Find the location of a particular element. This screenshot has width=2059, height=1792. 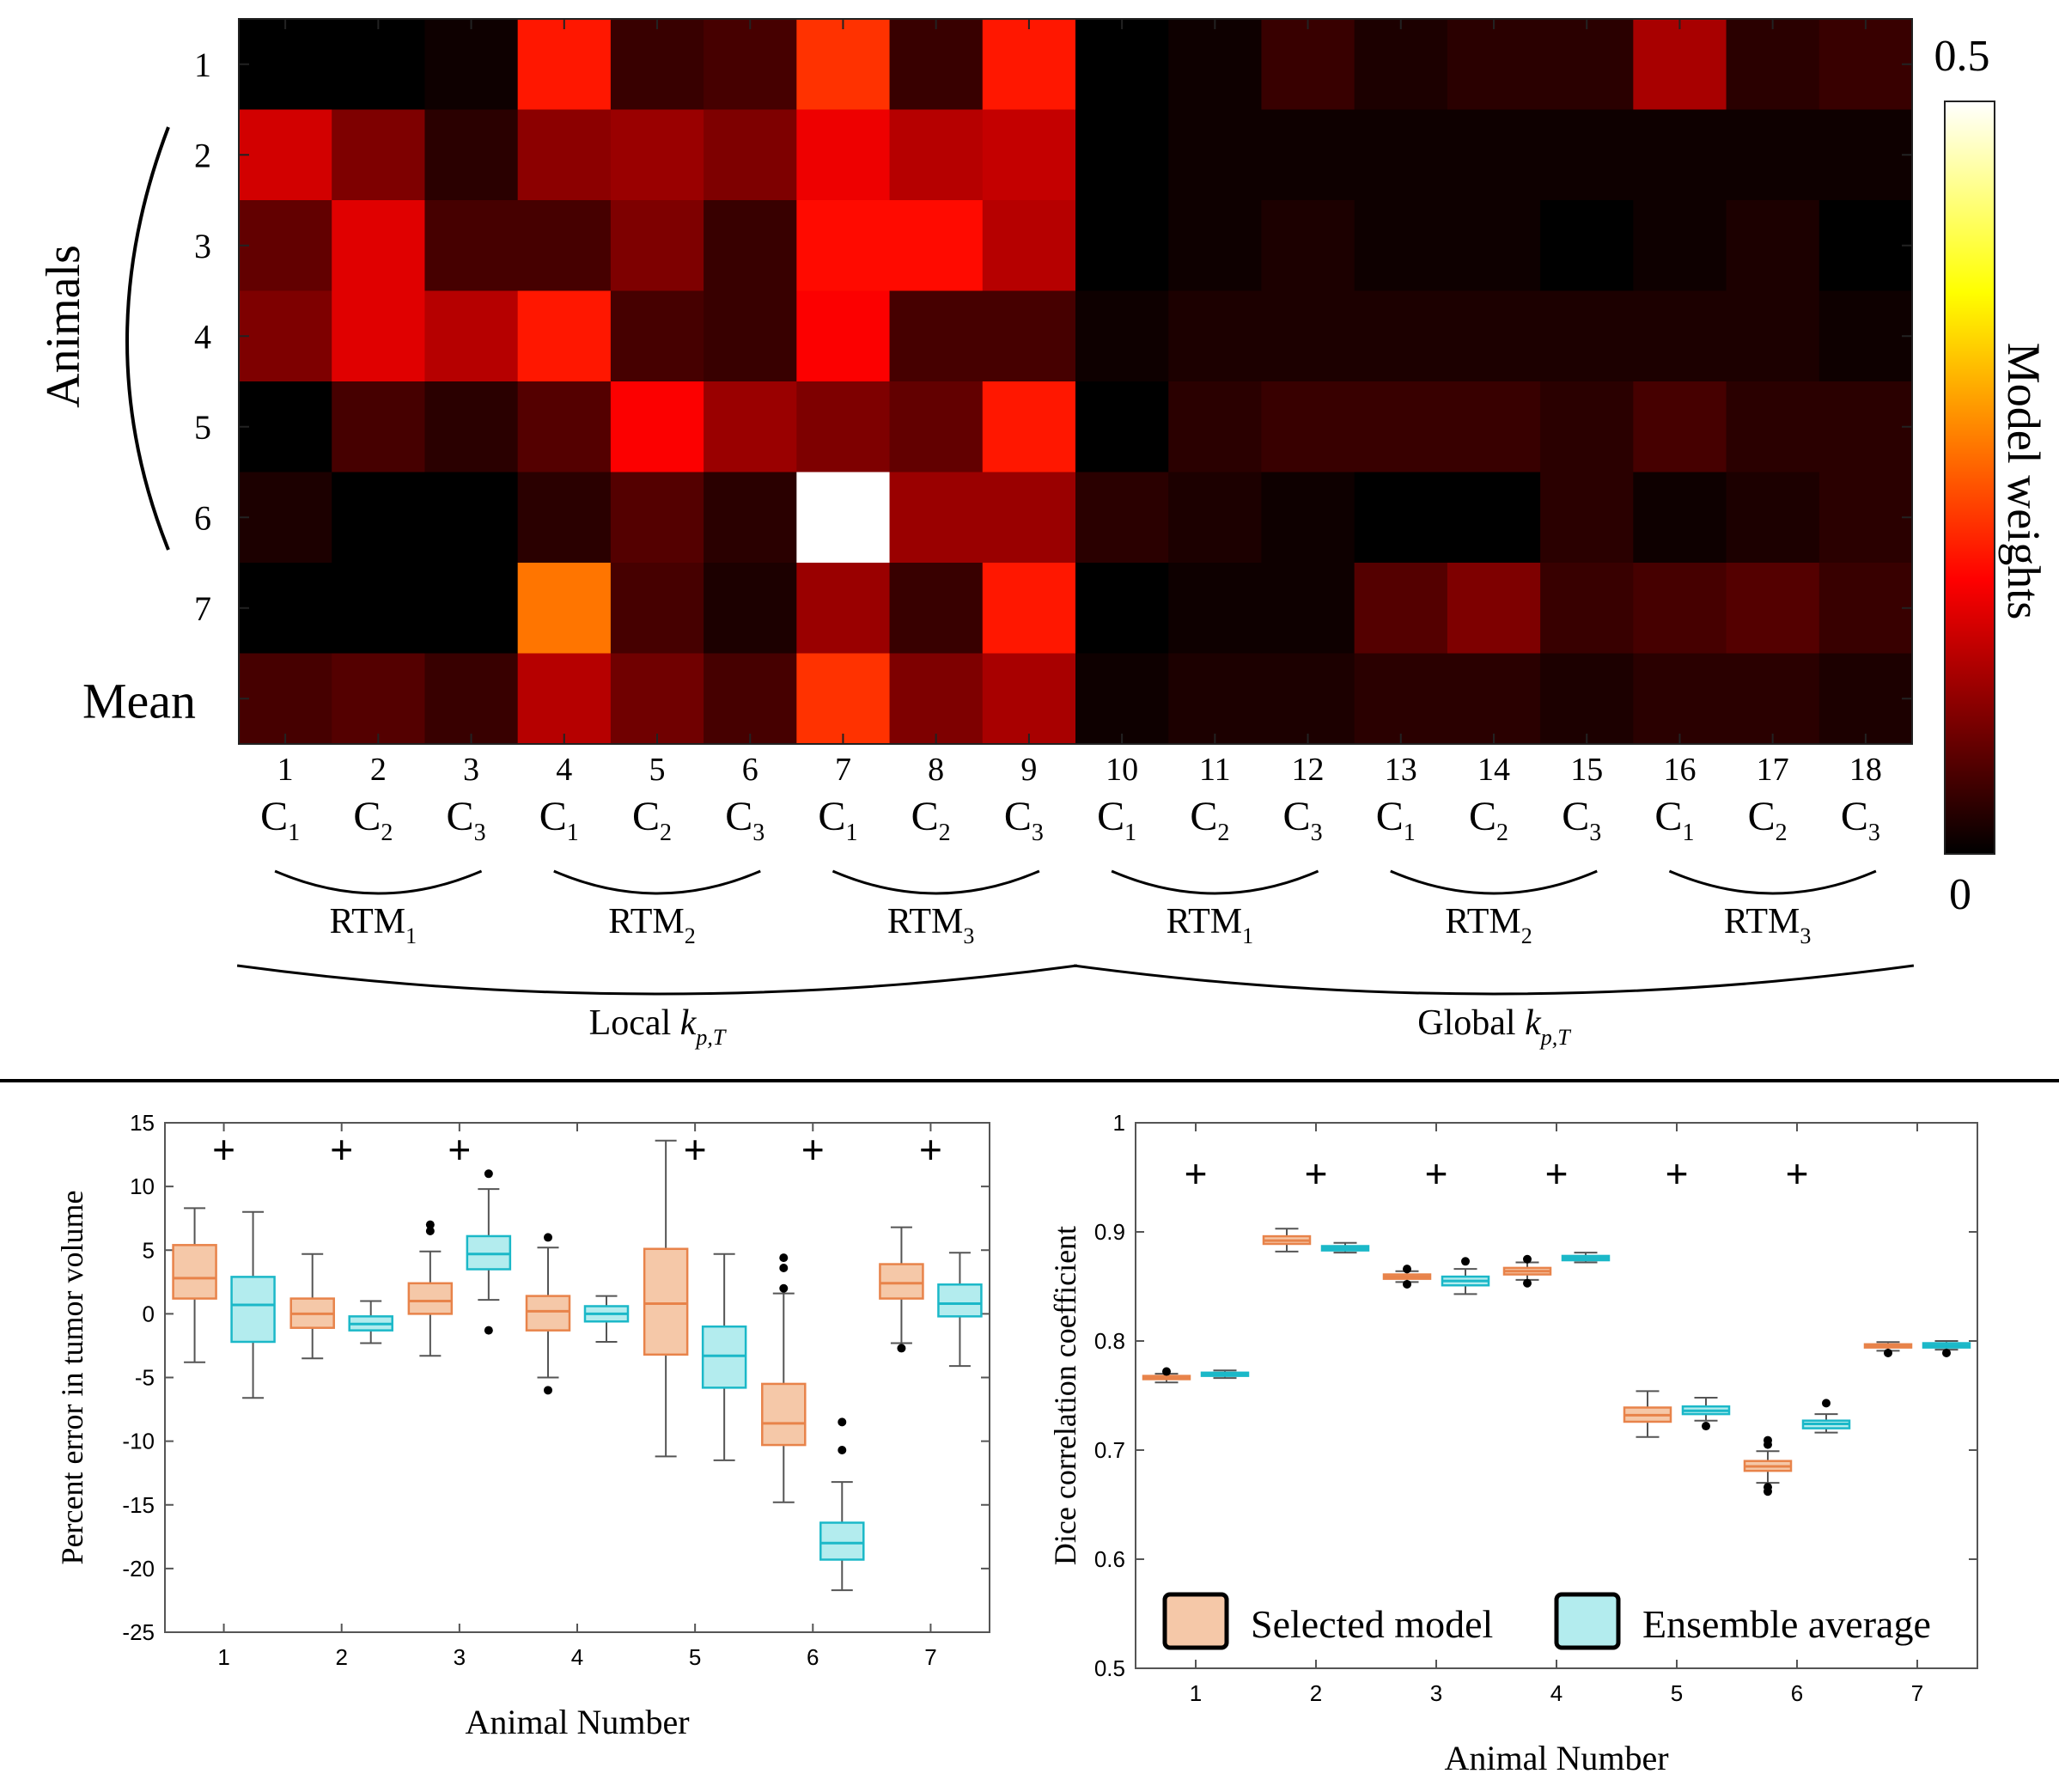

heatmap-column-label: 17 is located at coordinates (1773, 770).